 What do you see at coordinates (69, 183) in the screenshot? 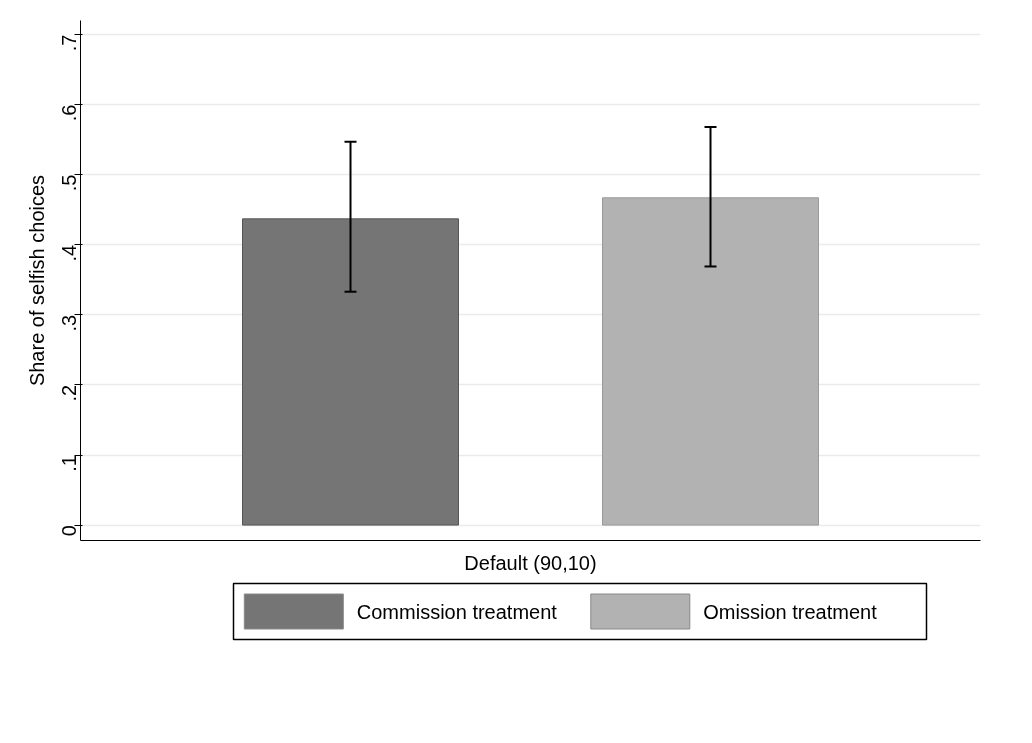
I see `y-tick-label: .5` at bounding box center [69, 183].